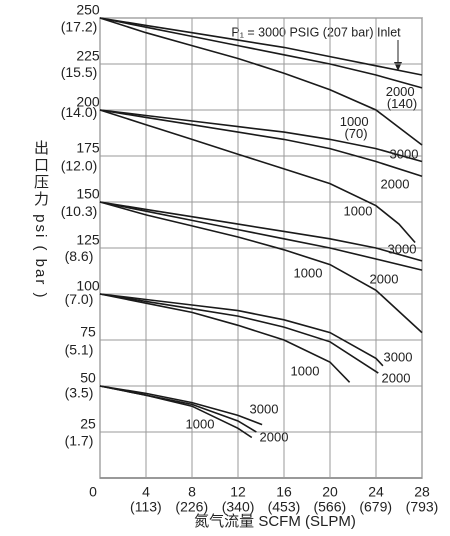  What do you see at coordinates (79, 211) in the screenshot?
I see `y2-tick-label: (10.3)` at bounding box center [79, 211].